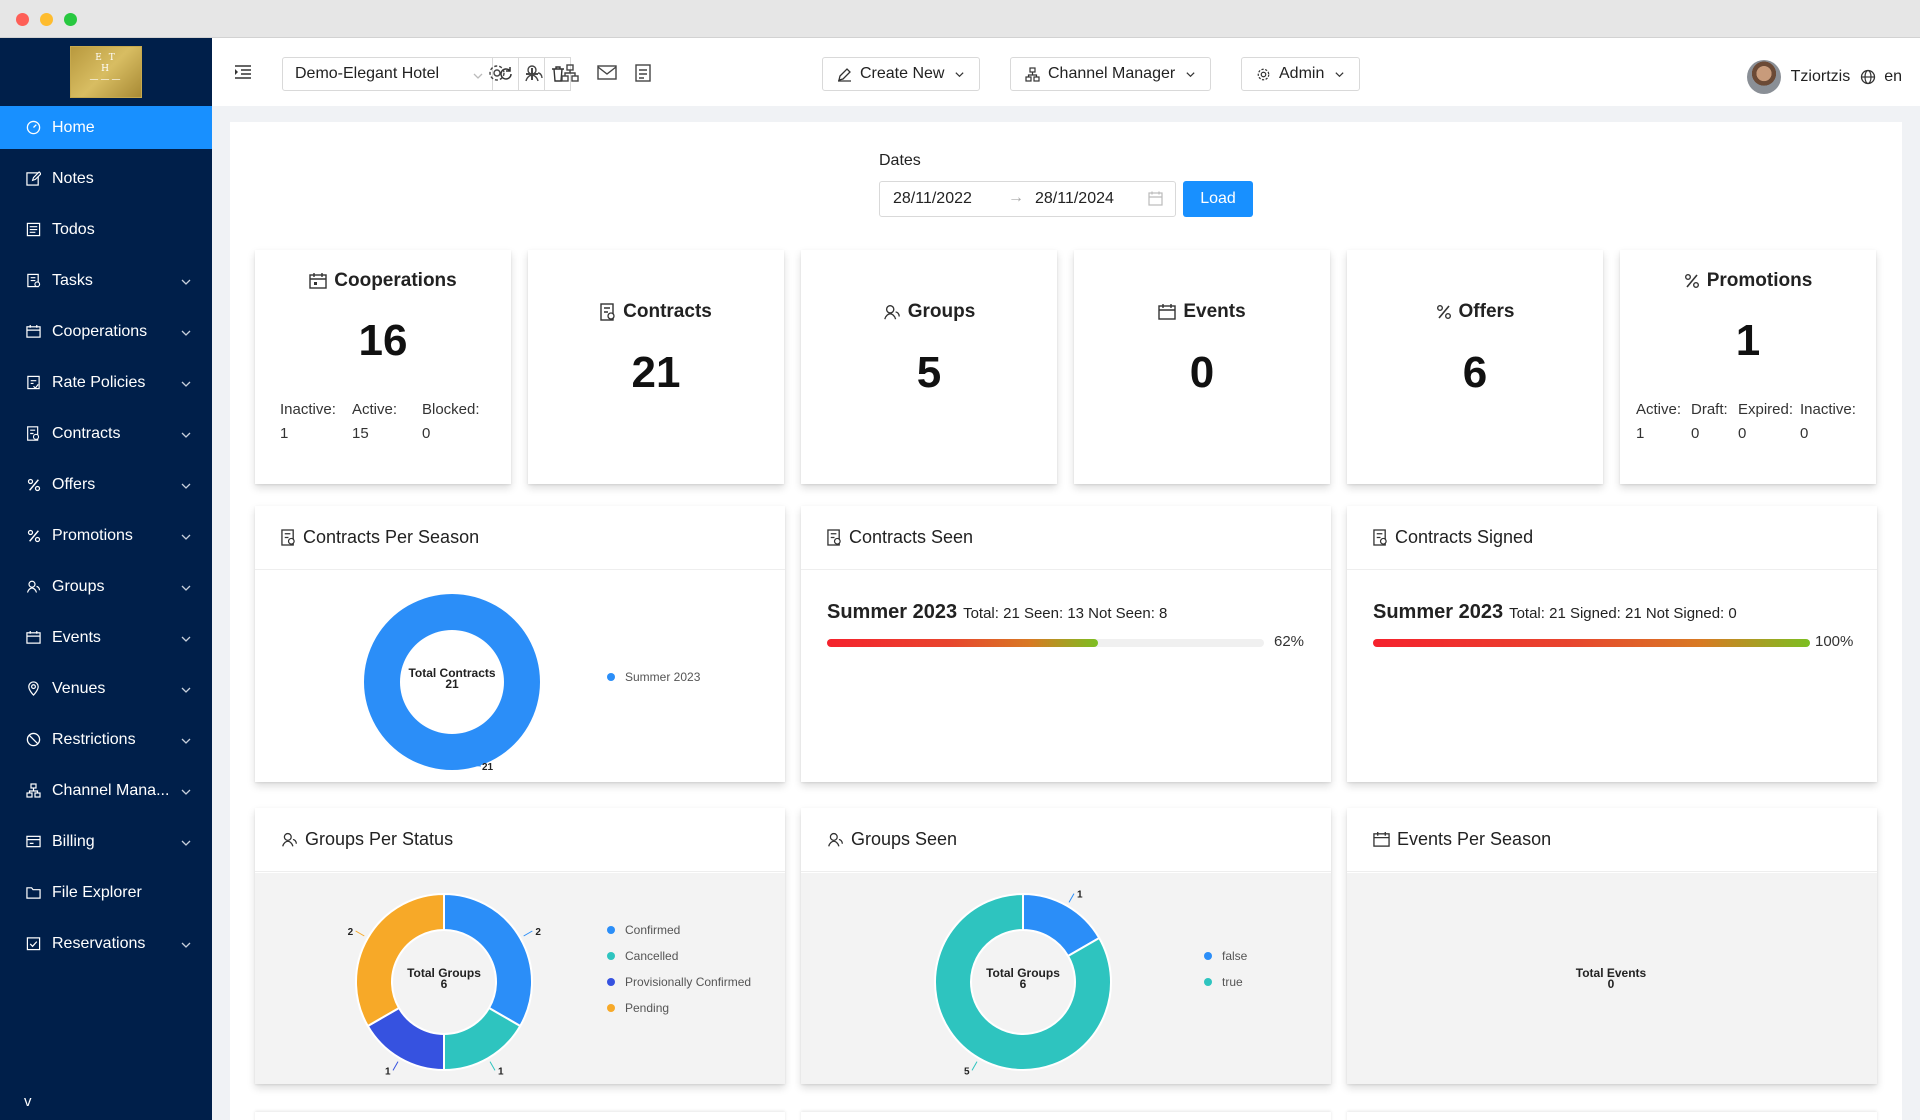 Image resolution: width=1920 pixels, height=1120 pixels. I want to click on sidebar-item-tasks: Tasks, so click(106, 280).